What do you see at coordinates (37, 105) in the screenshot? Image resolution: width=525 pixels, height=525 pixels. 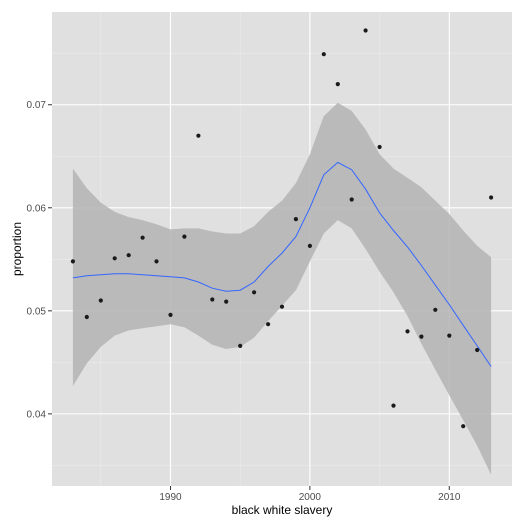 I see `y-tick-label: 0.07` at bounding box center [37, 105].